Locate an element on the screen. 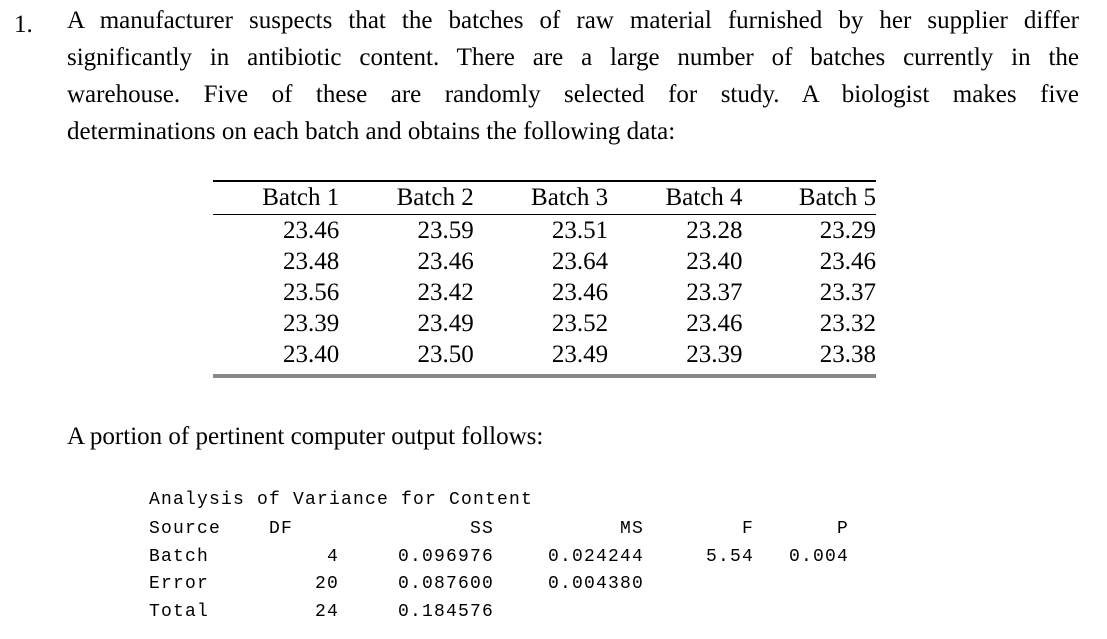 This screenshot has height=639, width=1107. anova-header: F is located at coordinates (747, 529).